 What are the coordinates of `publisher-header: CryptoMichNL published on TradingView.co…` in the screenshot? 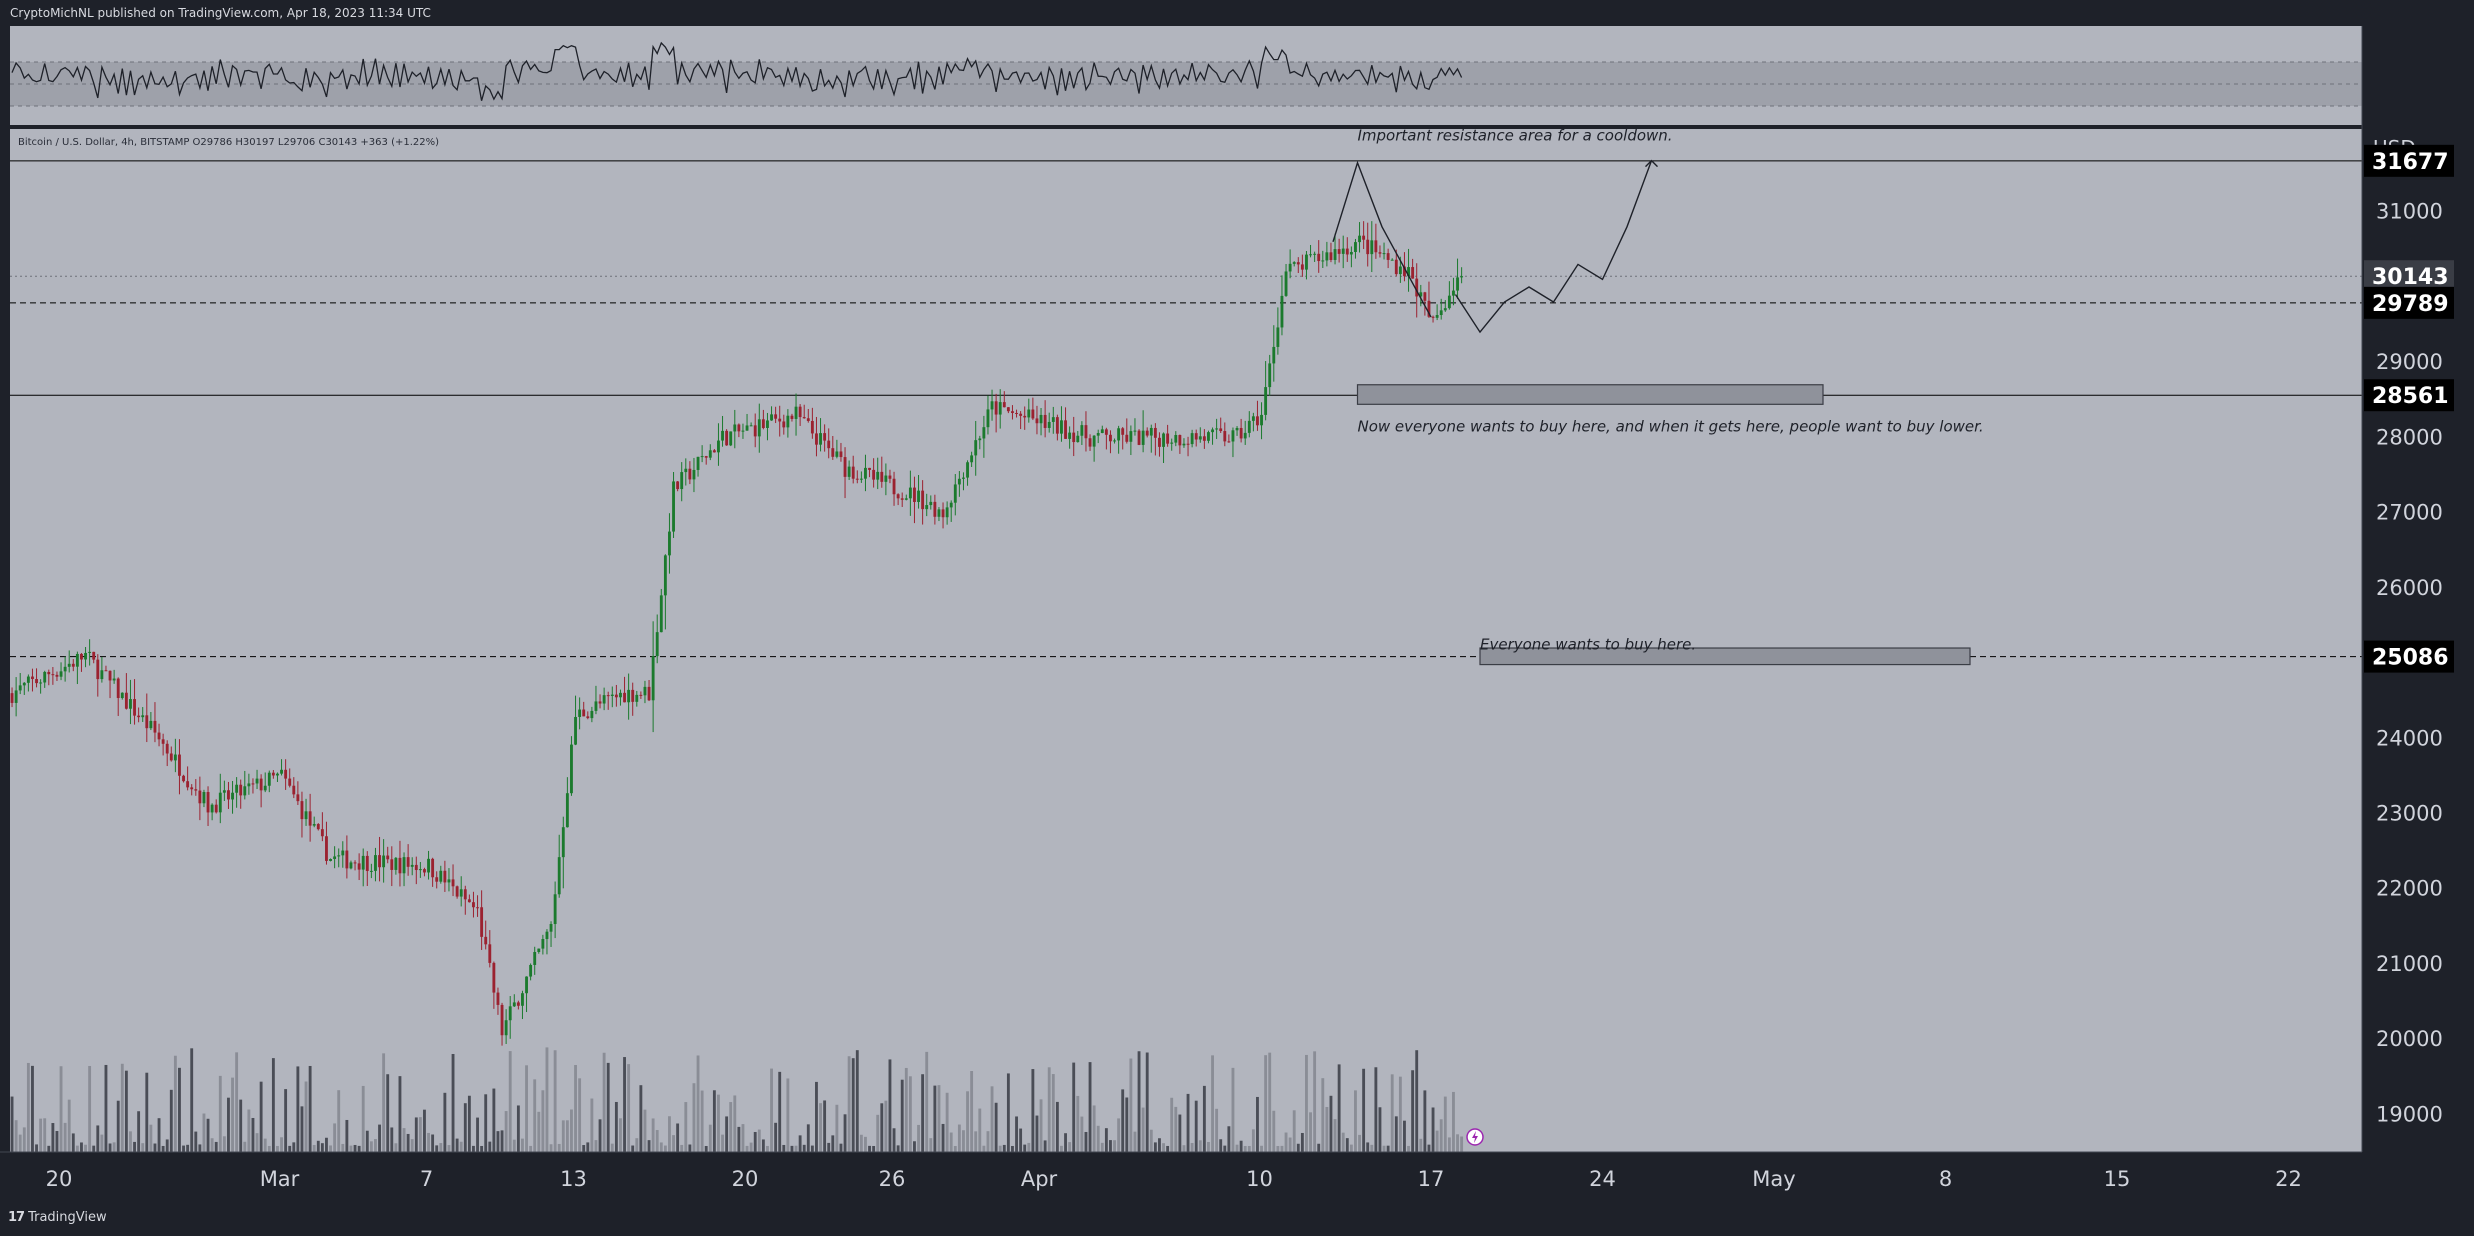 It's located at (1237, 13).